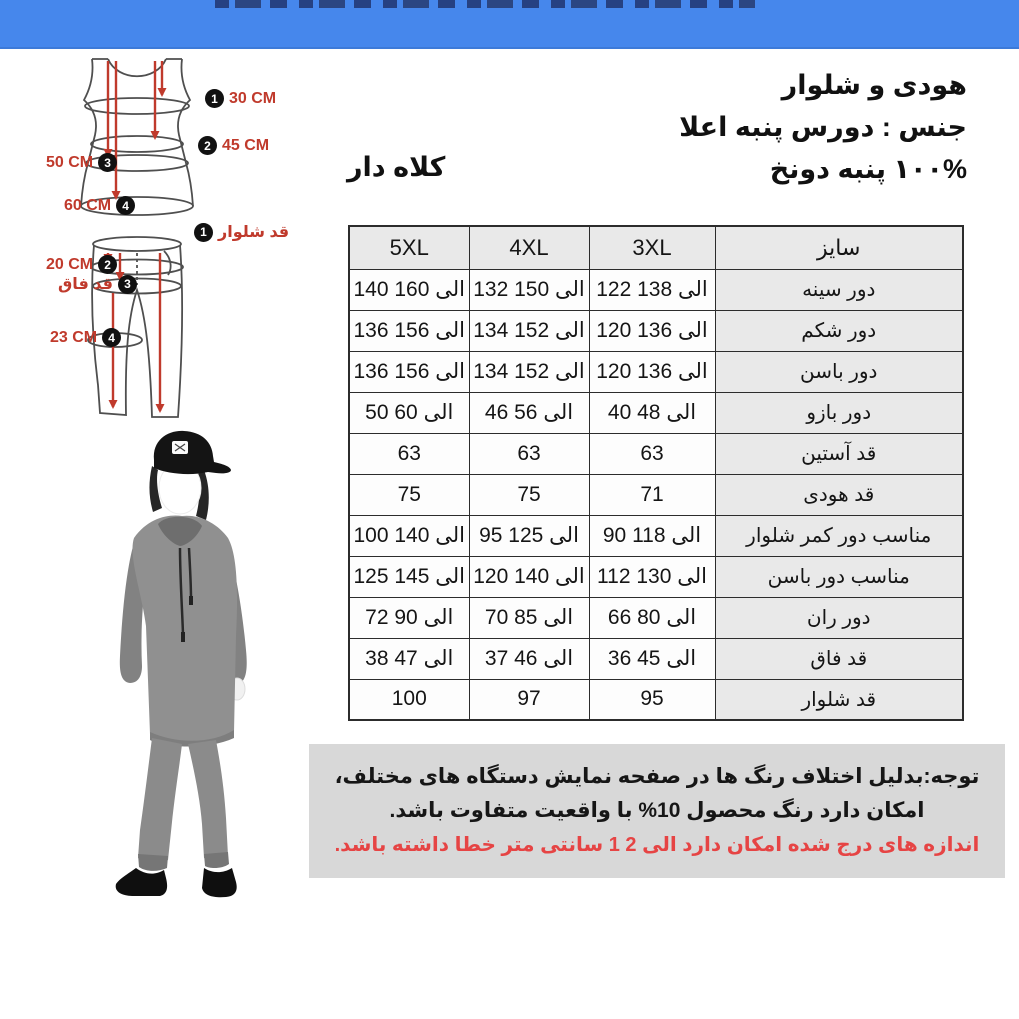 The width and height of the screenshot is (1019, 1019). Describe the element at coordinates (137, 238) in the screenshot. I see `measurement-diagram` at that location.